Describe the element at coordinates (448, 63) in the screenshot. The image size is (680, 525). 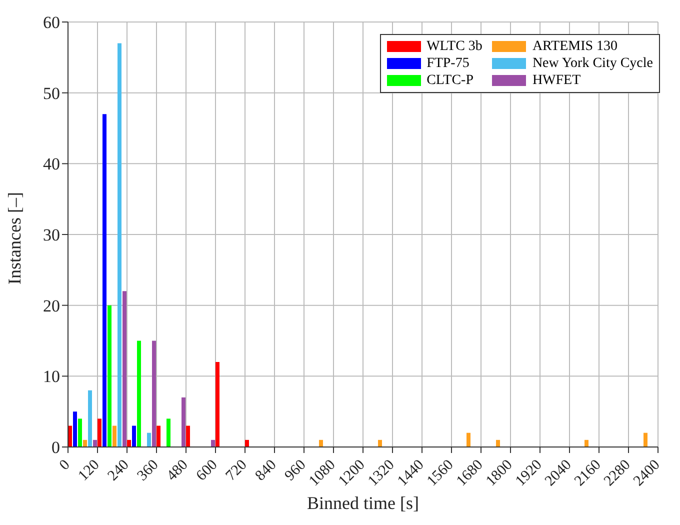
I see `legend-label: FTP-75` at that location.